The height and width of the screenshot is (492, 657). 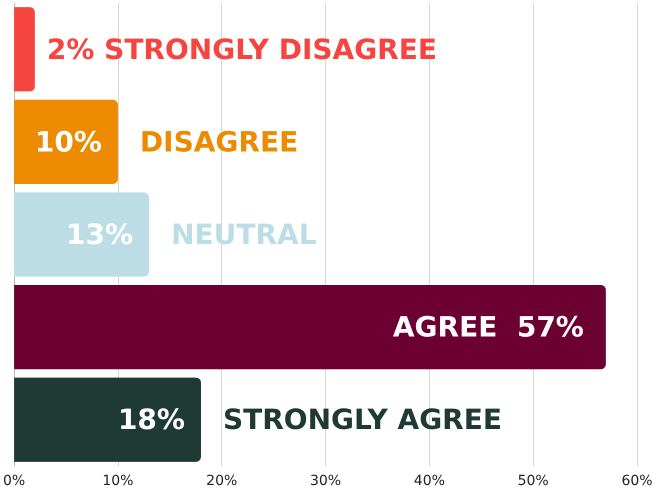 I want to click on data-label: 10%, so click(x=68, y=141).